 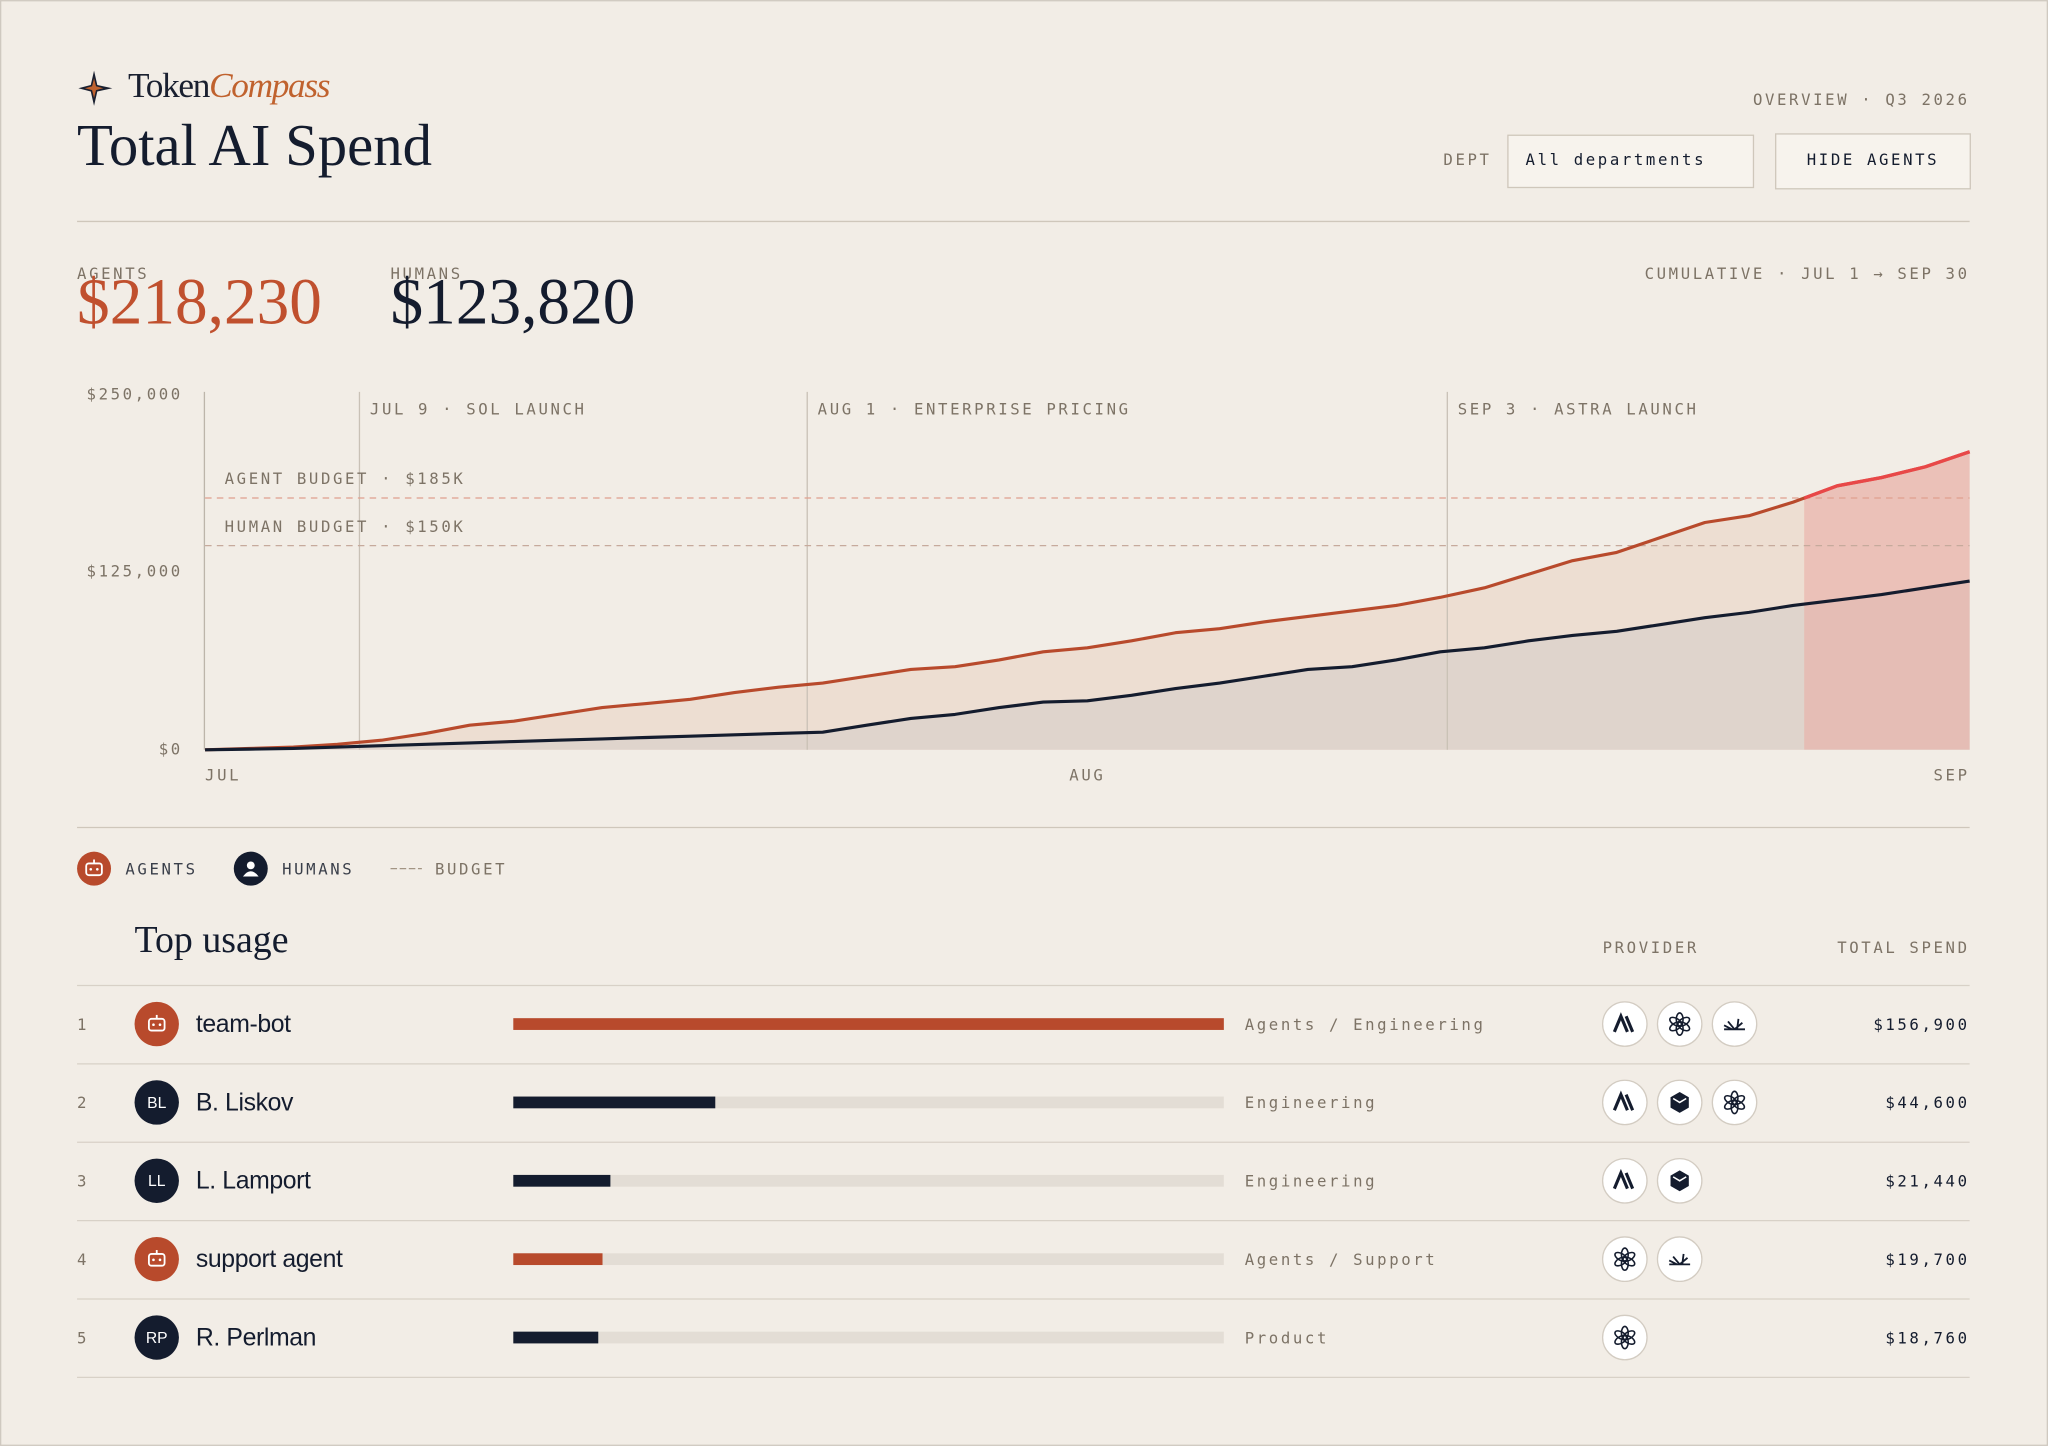 What do you see at coordinates (94, 868) in the screenshot?
I see `legend-swatch` at bounding box center [94, 868].